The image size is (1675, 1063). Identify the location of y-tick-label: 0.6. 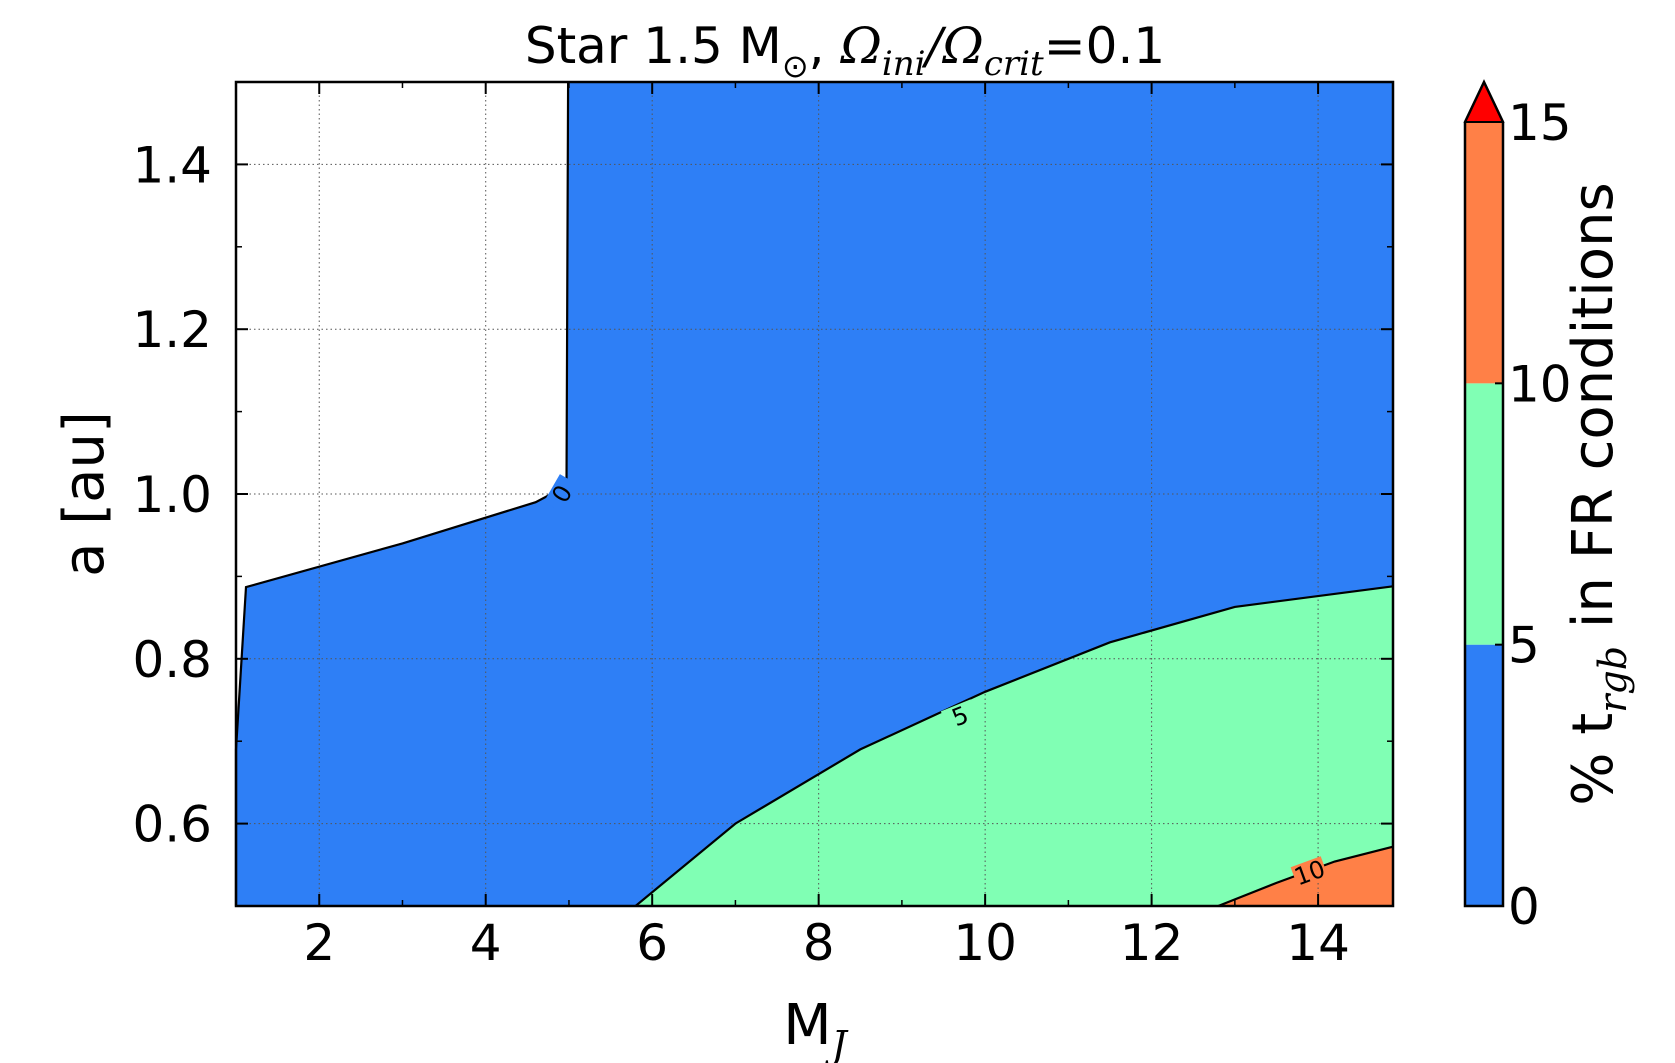
(172, 825).